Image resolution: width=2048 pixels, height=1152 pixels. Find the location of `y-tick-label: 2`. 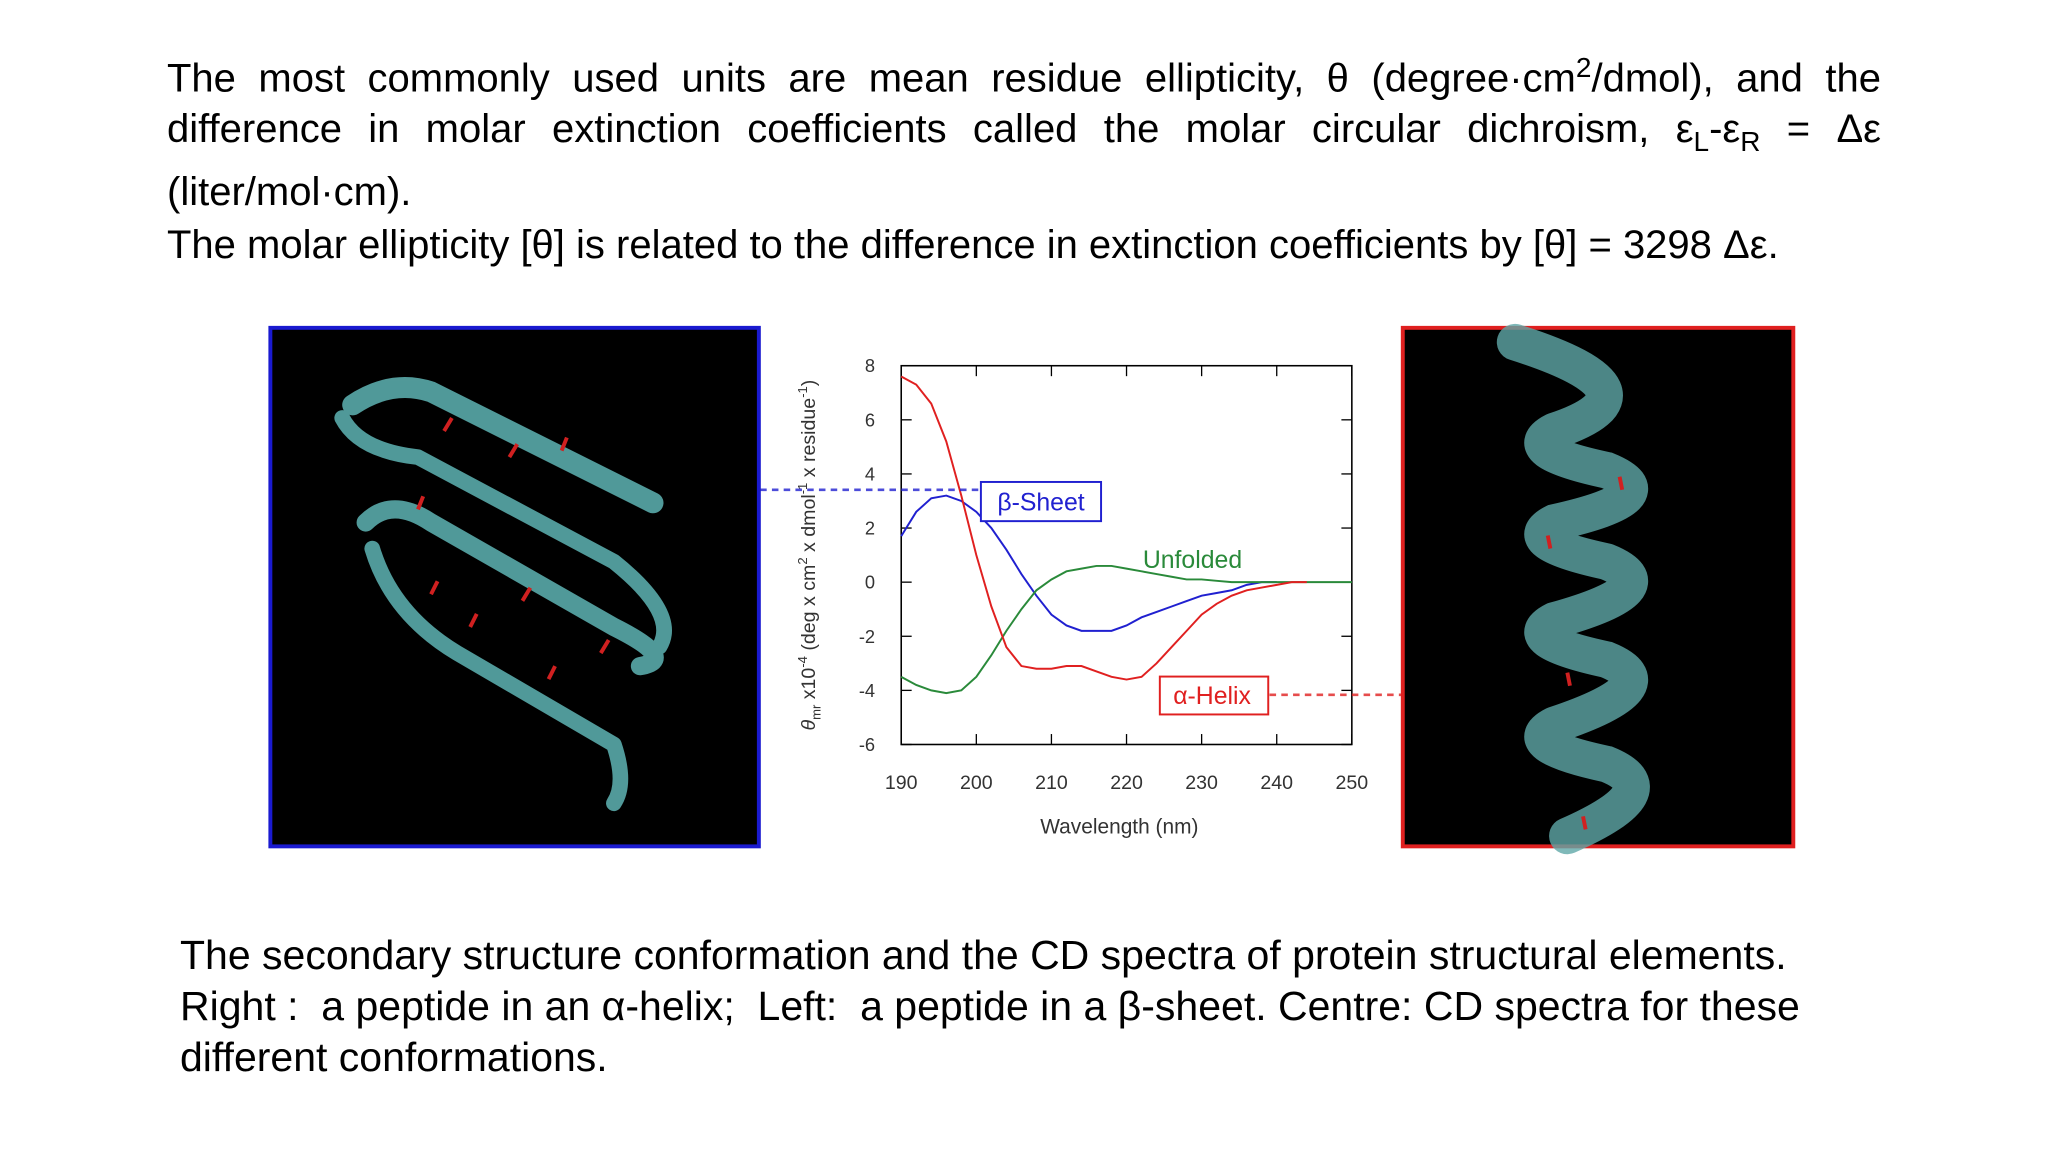

y-tick-label: 2 is located at coordinates (870, 528).